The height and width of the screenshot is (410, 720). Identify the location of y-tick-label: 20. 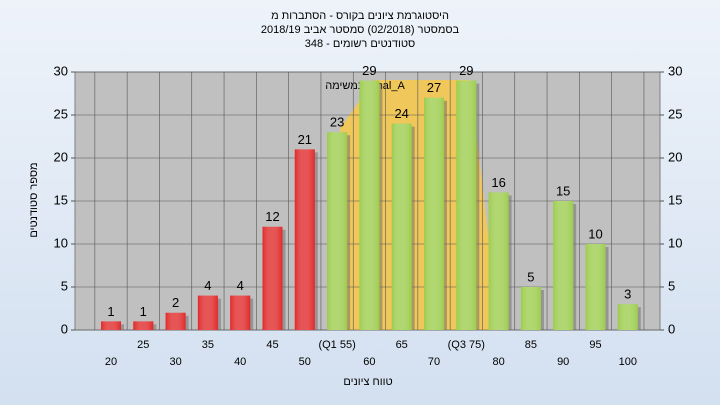
(61, 156).